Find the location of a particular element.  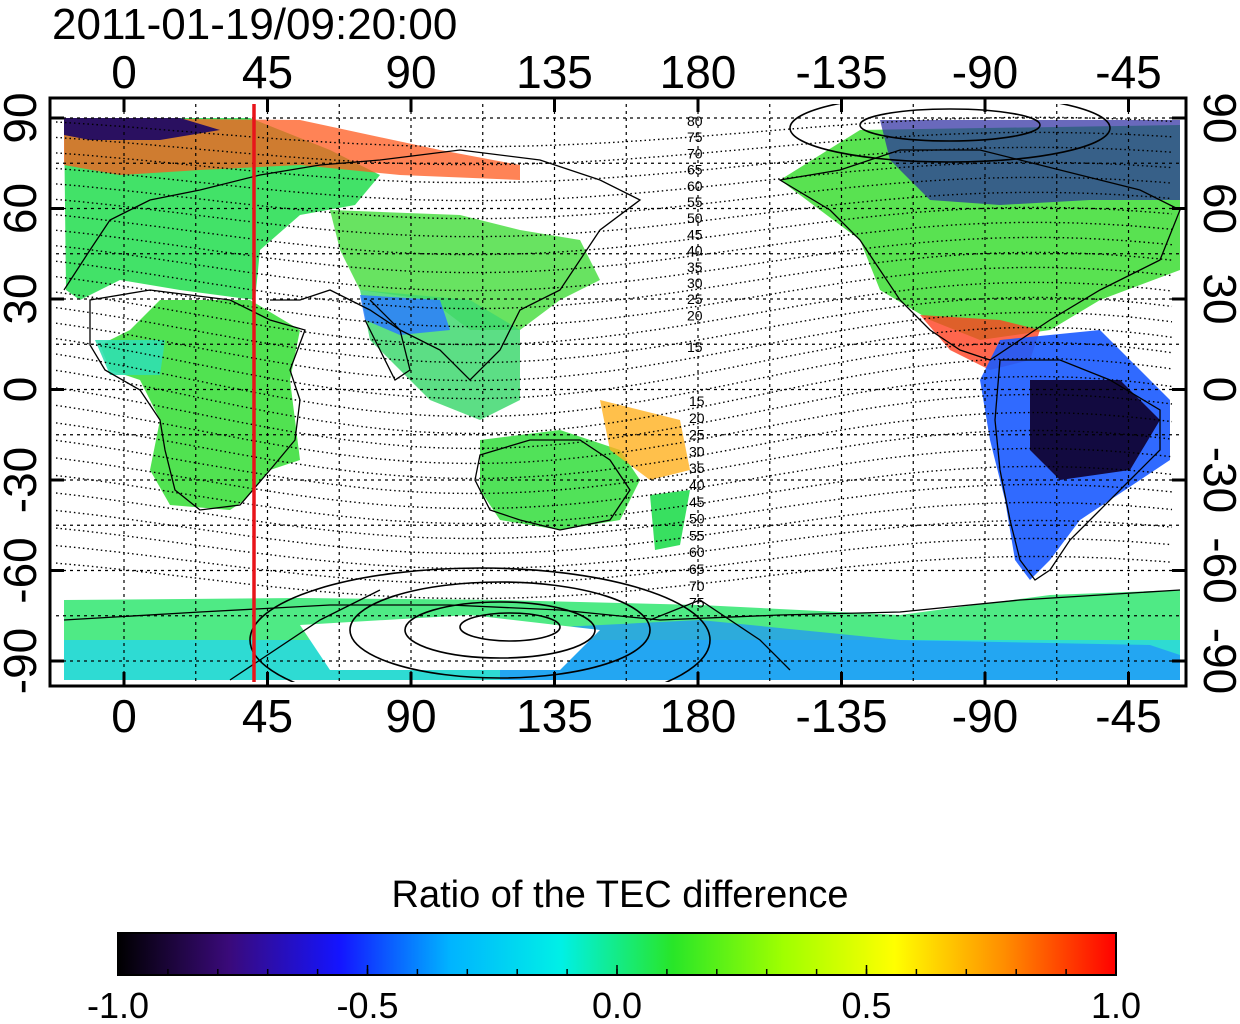

contour-label-south: 55 is located at coordinates (697, 535).